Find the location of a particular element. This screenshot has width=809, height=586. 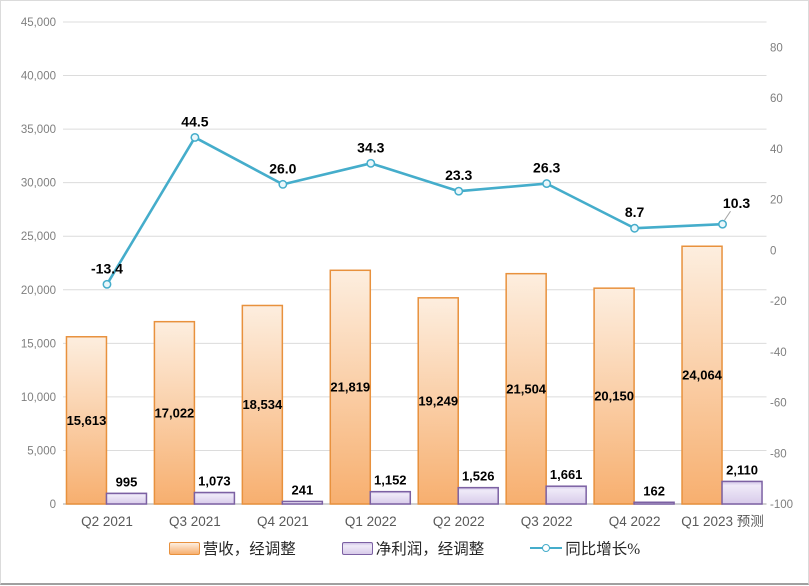

profit-swatch-icon is located at coordinates (357, 548).